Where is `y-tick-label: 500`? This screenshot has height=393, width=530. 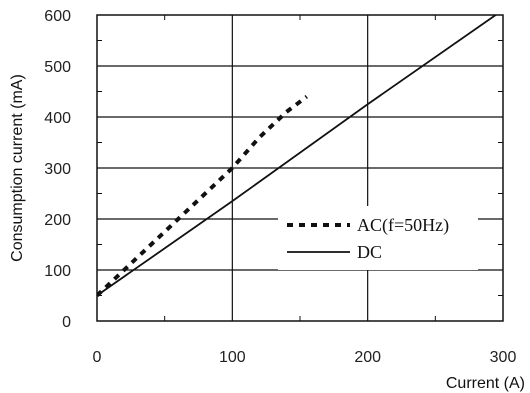
y-tick-label: 500 is located at coordinates (57, 67).